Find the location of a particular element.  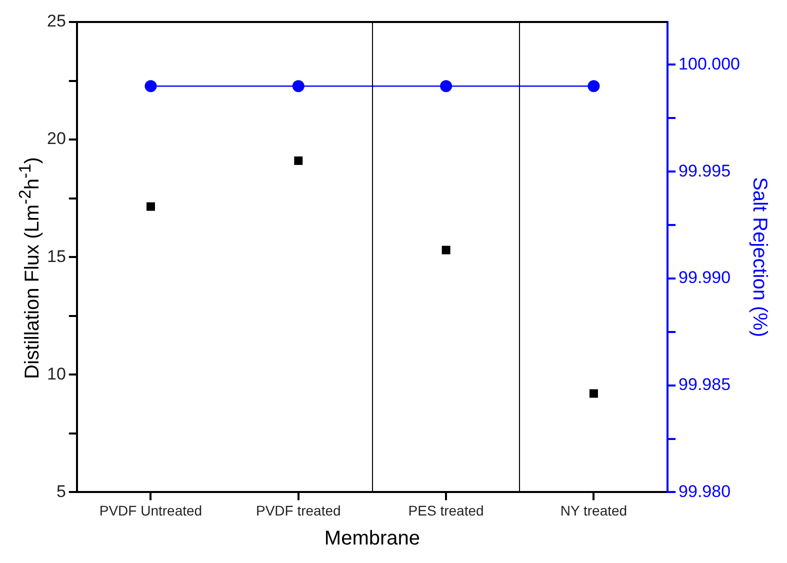

y2-tick-label: 99.990 is located at coordinates (704, 278).